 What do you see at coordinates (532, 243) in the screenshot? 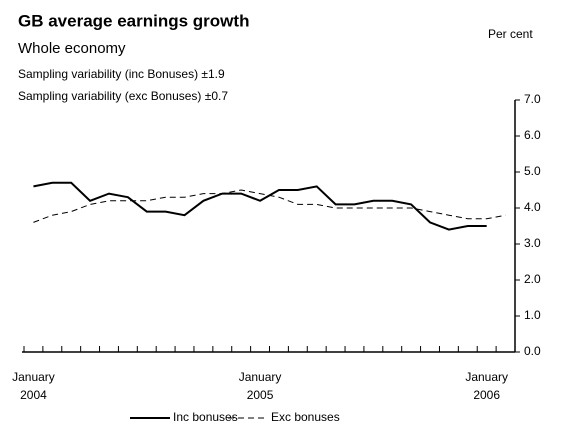
I see `y-tick-label: 3.0` at bounding box center [532, 243].